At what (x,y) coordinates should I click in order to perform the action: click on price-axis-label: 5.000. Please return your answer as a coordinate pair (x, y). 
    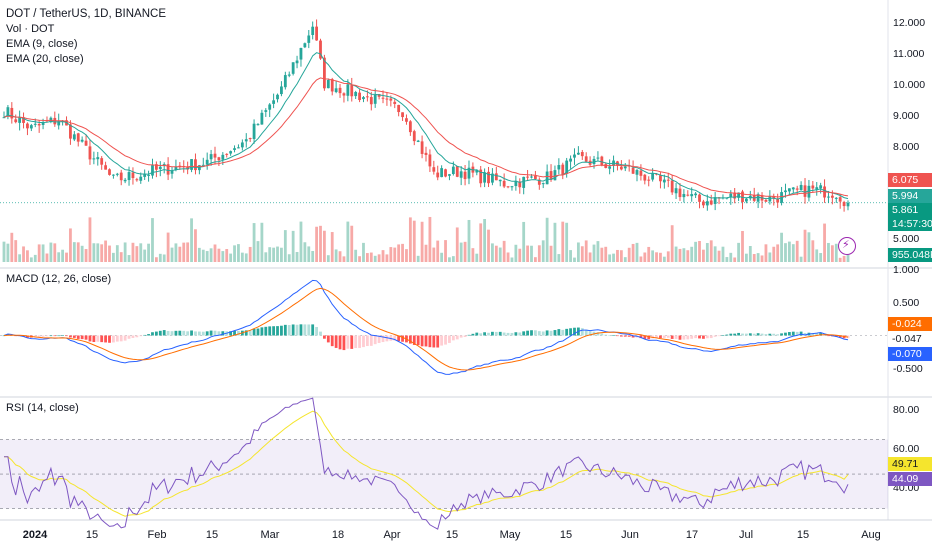
    Looking at the image, I should click on (906, 239).